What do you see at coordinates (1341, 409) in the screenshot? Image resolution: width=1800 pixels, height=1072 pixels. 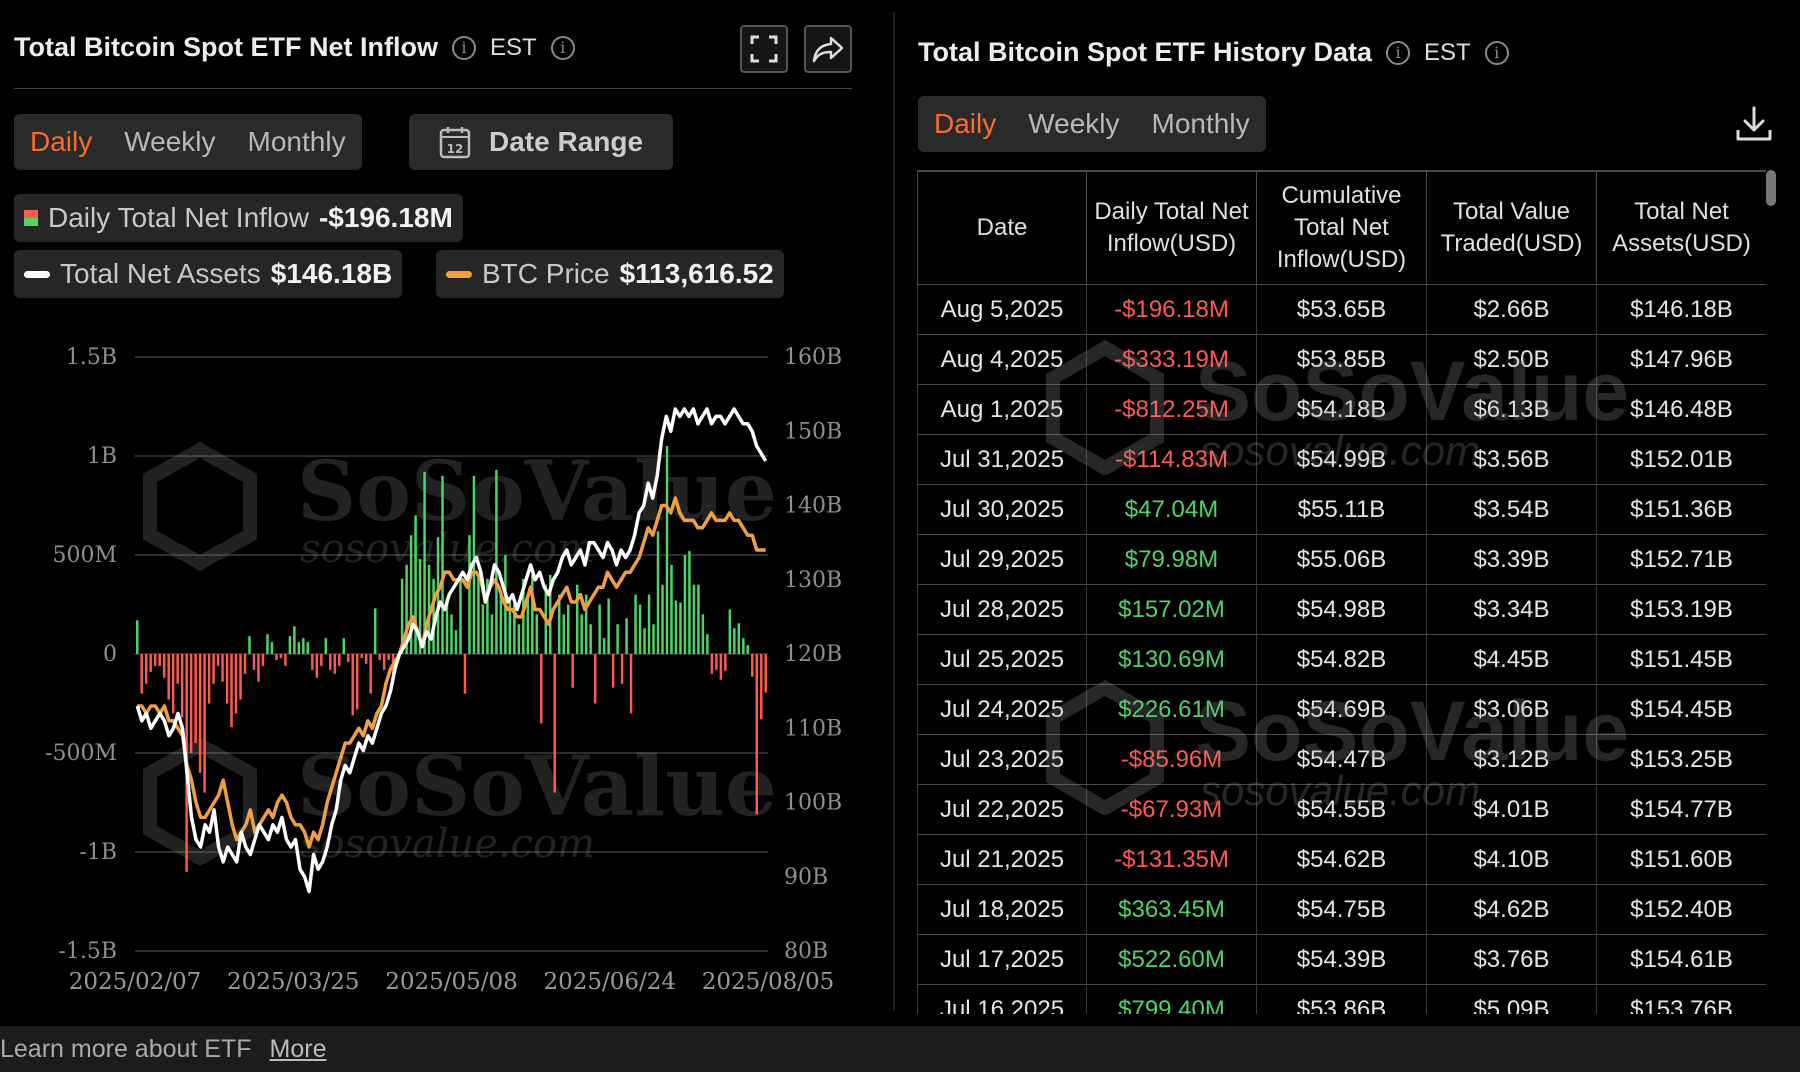 I see `table-row: Aug 1,2025 -$812.25M $54.18B $6.13B $146.48B` at bounding box center [1341, 409].